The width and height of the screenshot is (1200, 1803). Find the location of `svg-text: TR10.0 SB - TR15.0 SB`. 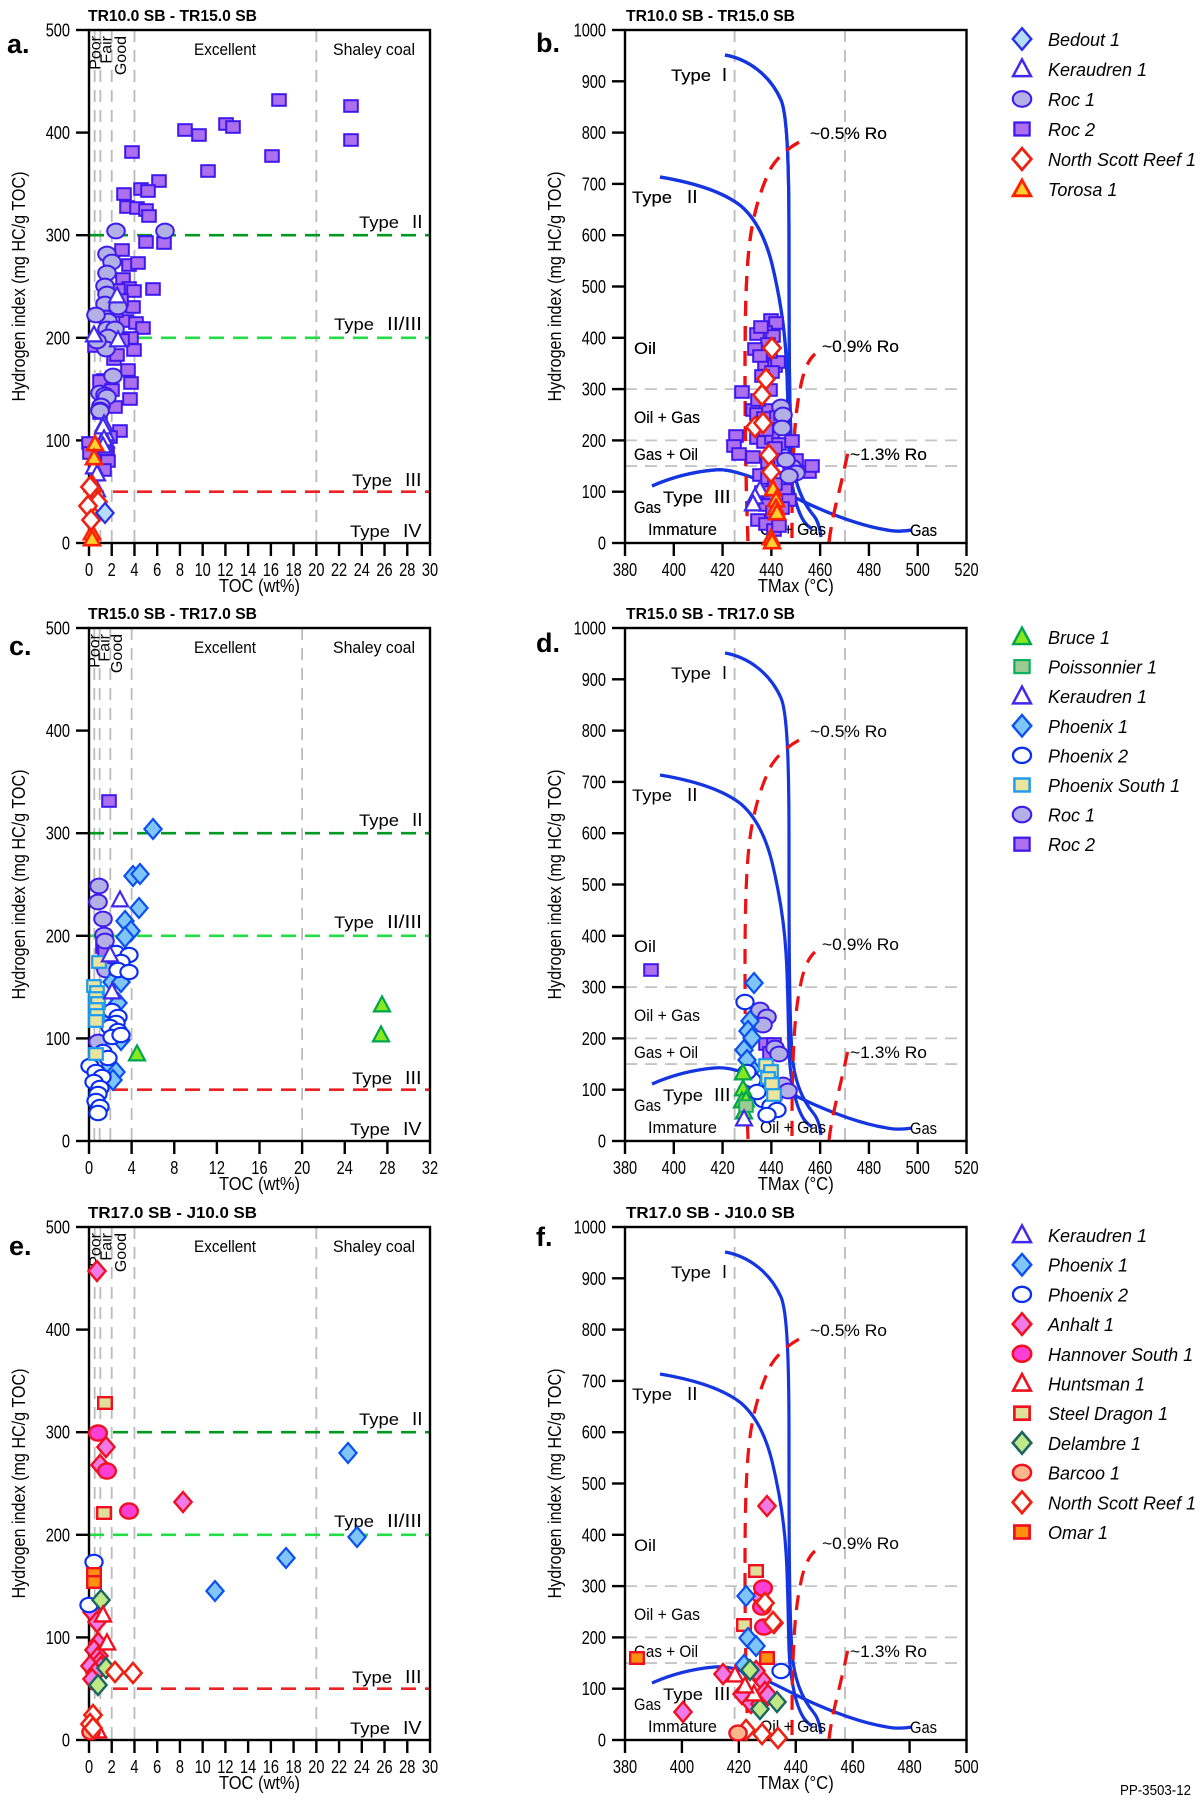

svg-text: TR10.0 SB - TR15.0 SB is located at coordinates (710, 16).